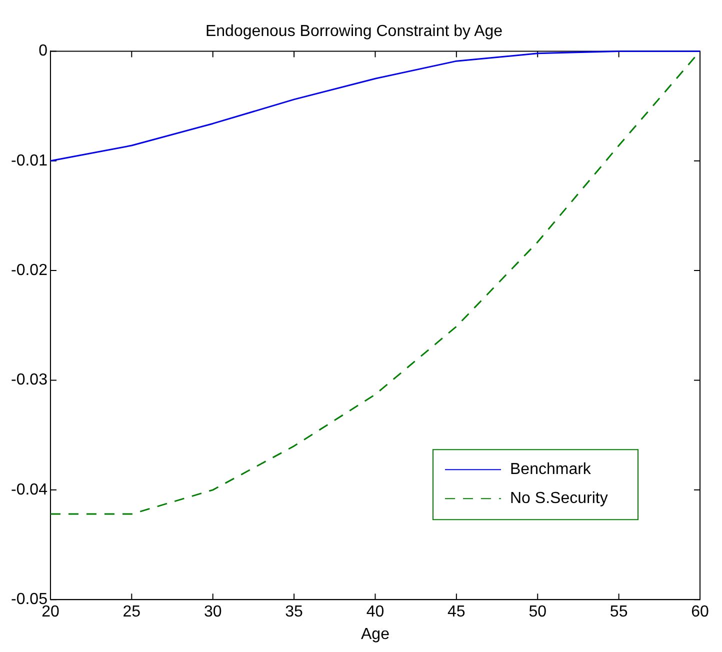 The height and width of the screenshot is (652, 722). Describe the element at coordinates (29, 380) in the screenshot. I see `y-tick-label: -0.03` at that location.